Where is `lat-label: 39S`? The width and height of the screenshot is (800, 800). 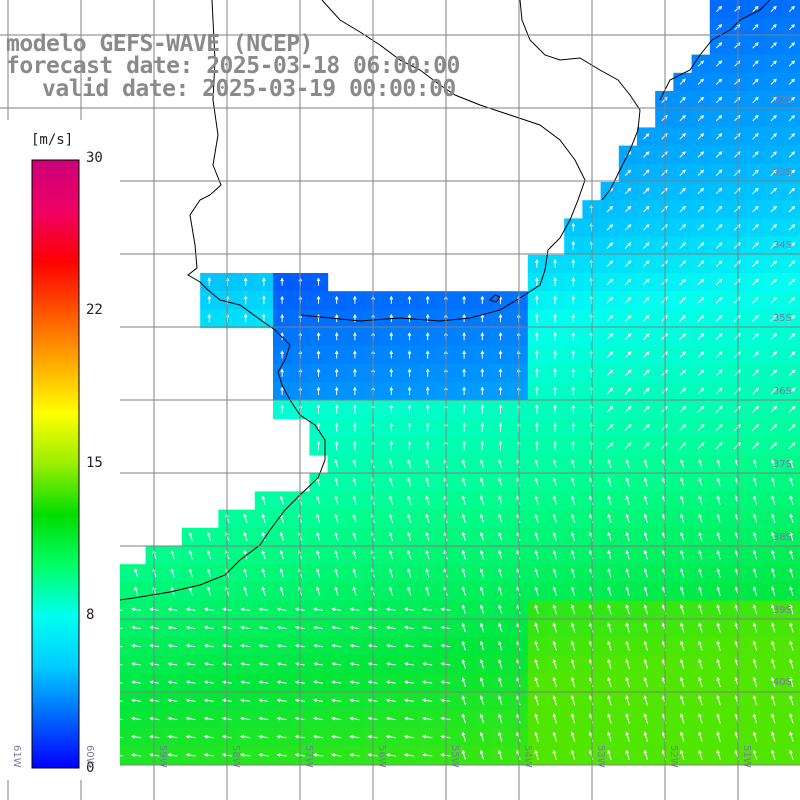
lat-label: 39S is located at coordinates (782, 610).